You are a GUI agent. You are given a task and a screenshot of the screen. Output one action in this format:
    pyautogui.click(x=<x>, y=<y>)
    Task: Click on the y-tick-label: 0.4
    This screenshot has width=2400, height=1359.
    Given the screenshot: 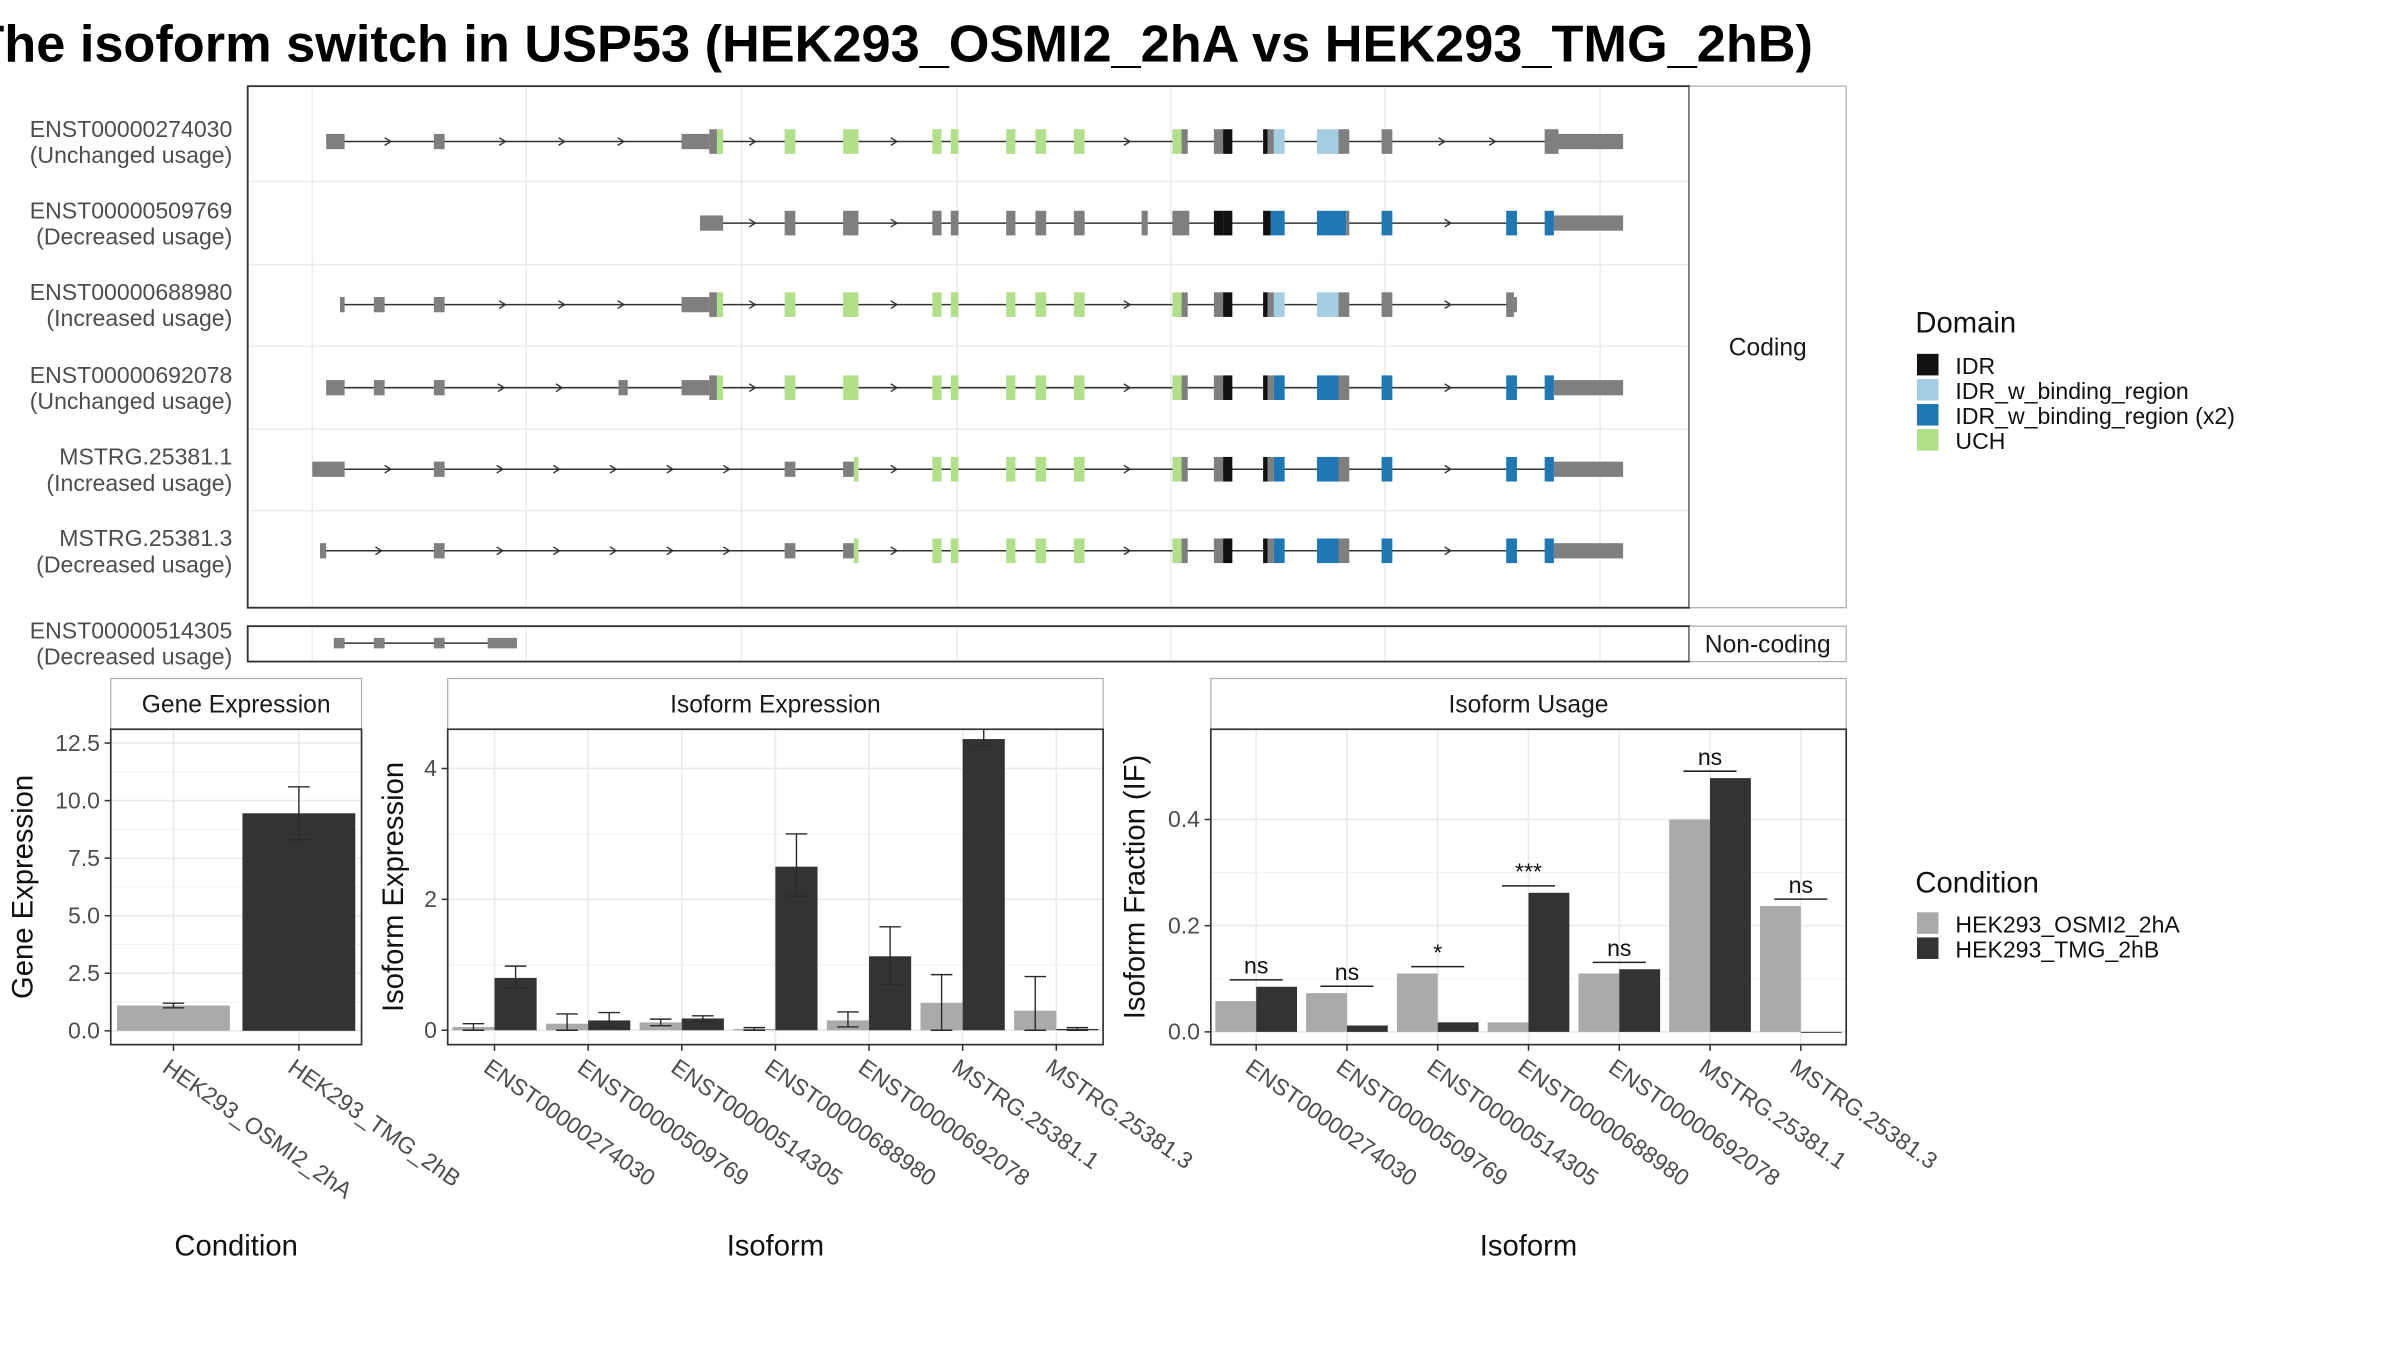 What is the action you would take?
    pyautogui.click(x=1184, y=819)
    